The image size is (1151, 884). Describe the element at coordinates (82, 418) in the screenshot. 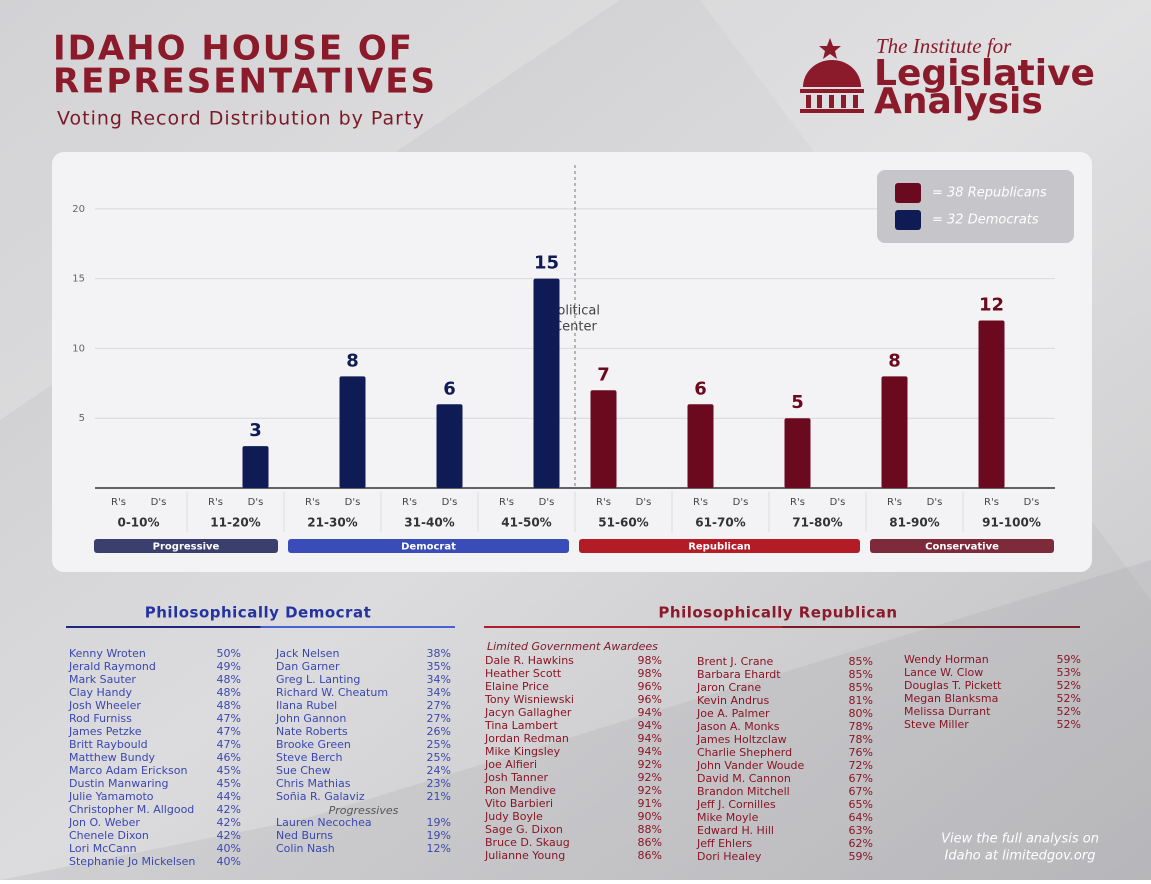

I see `y-tick-label: 5` at that location.